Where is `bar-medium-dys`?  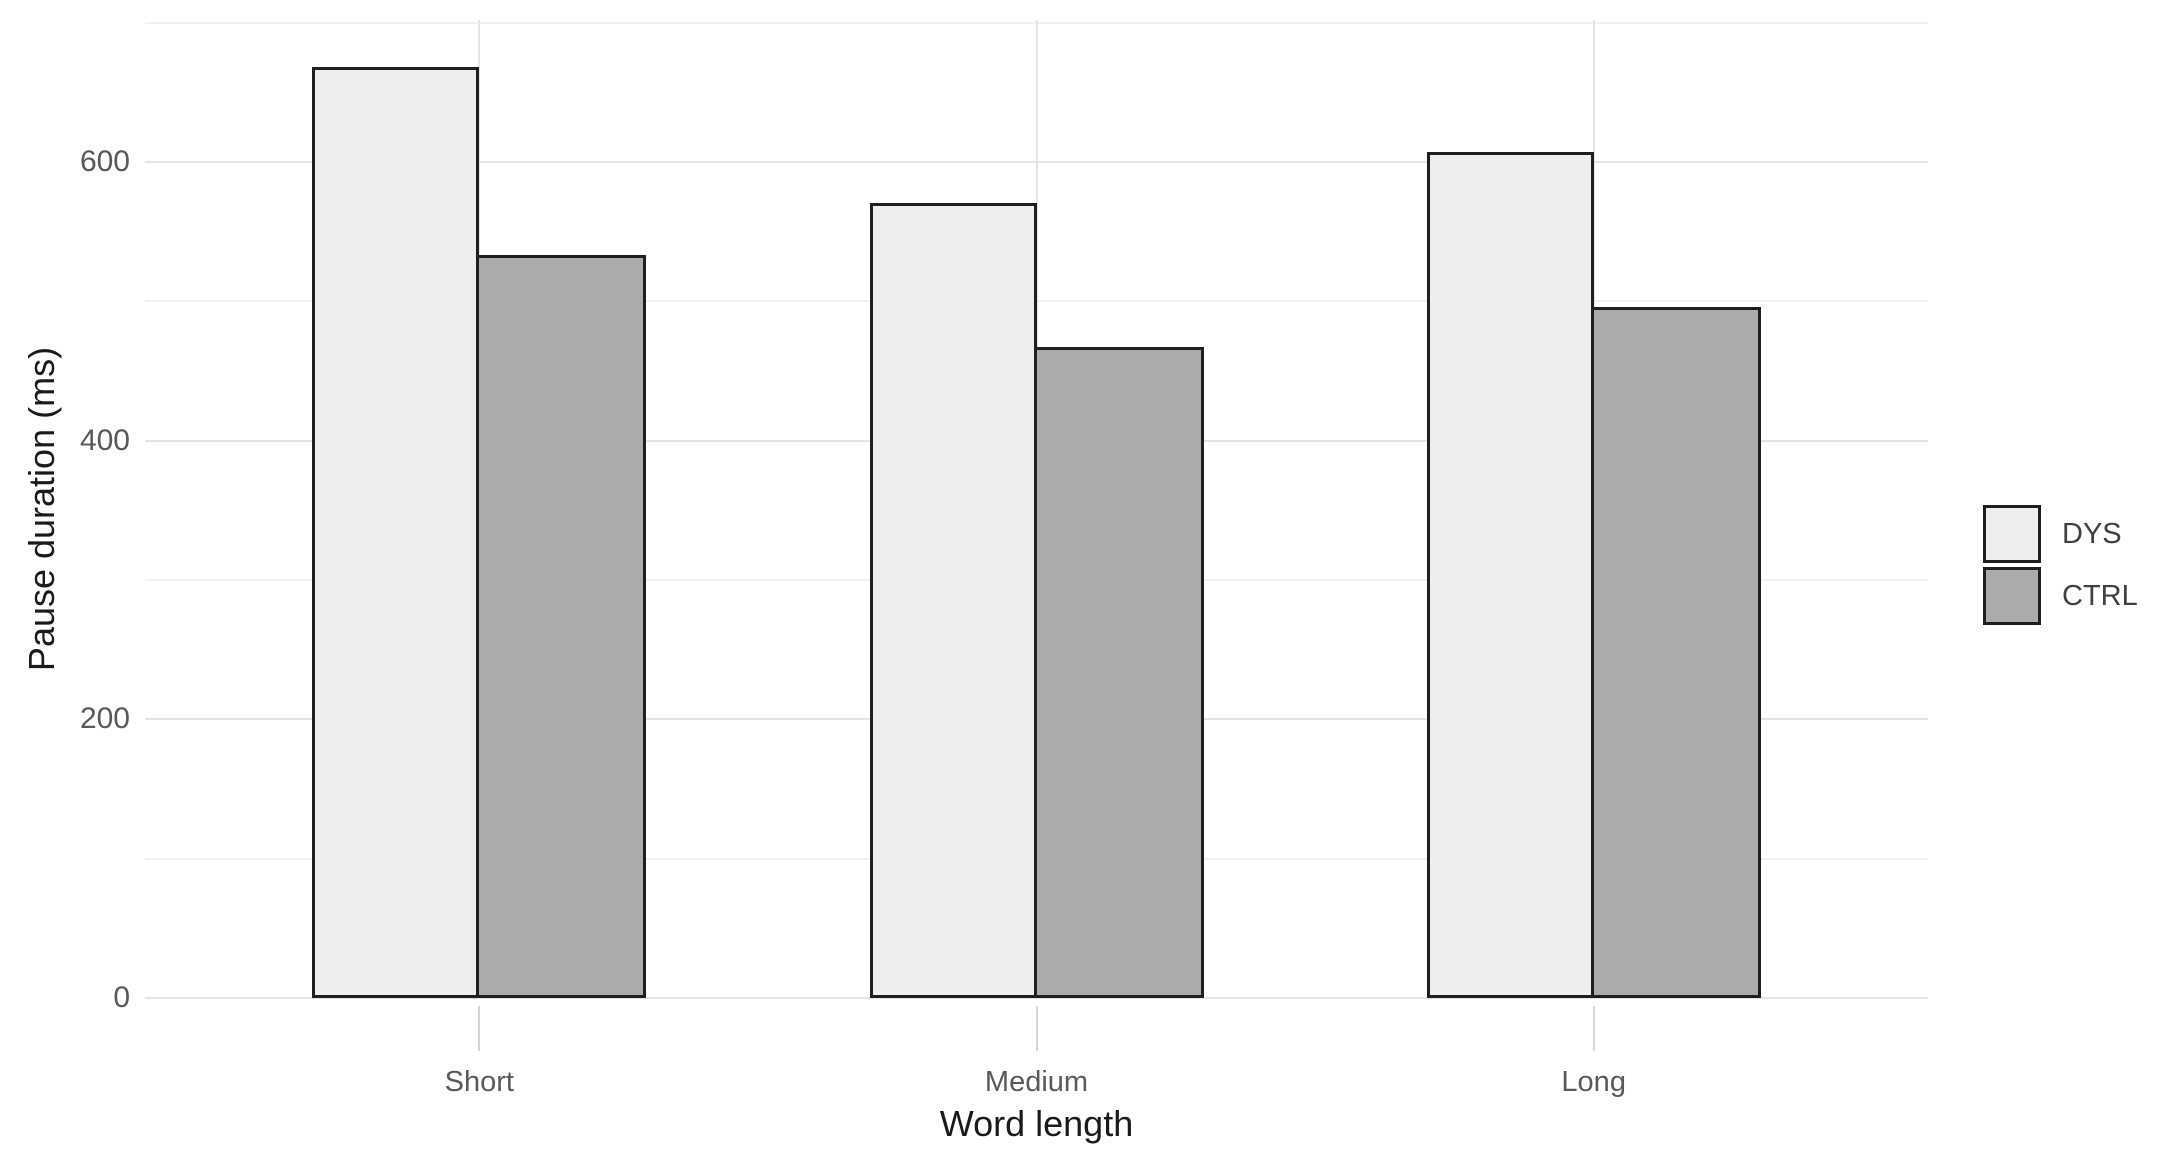
bar-medium-dys is located at coordinates (953, 600).